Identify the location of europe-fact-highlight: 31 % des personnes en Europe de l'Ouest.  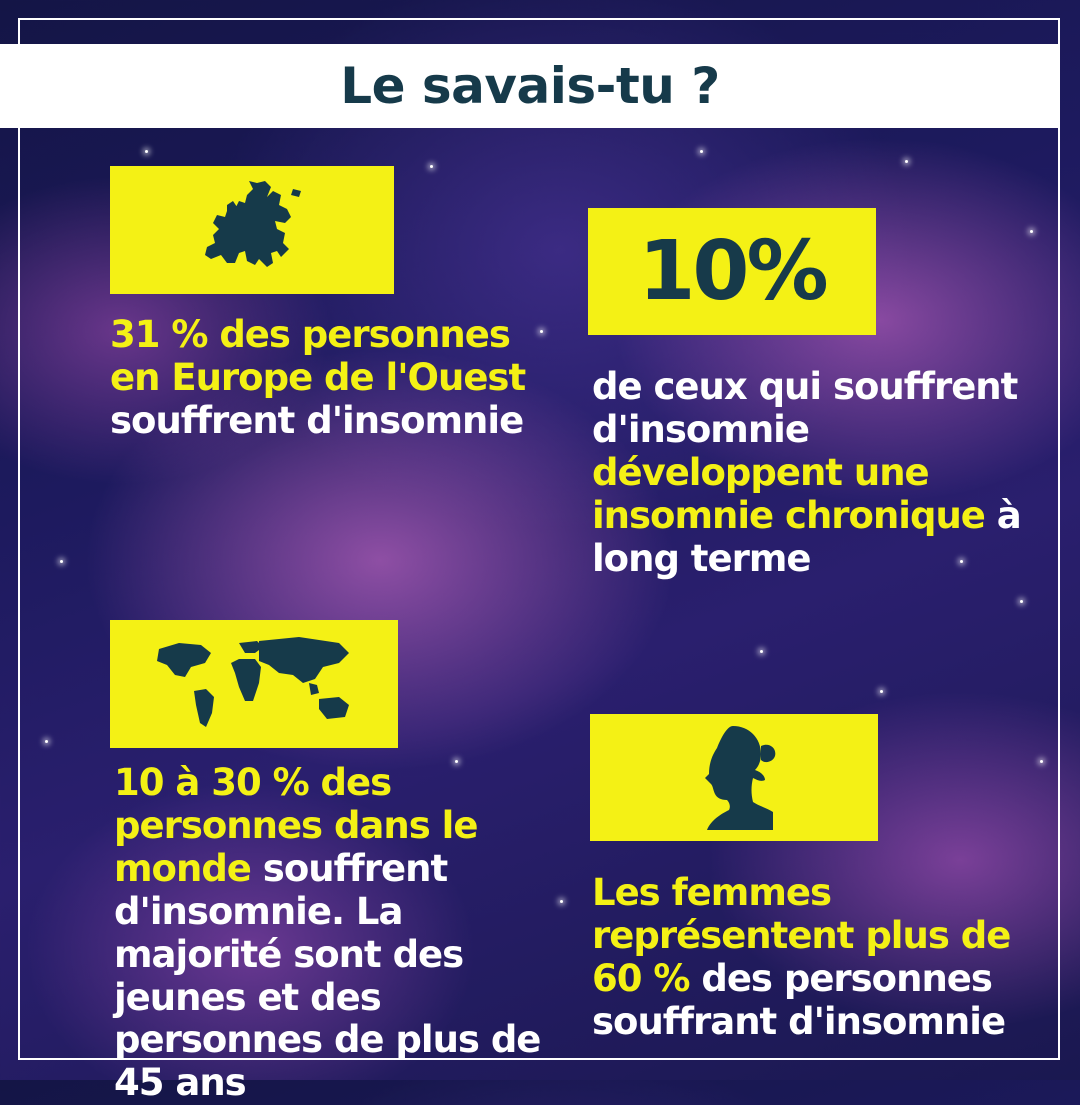
(318, 356).